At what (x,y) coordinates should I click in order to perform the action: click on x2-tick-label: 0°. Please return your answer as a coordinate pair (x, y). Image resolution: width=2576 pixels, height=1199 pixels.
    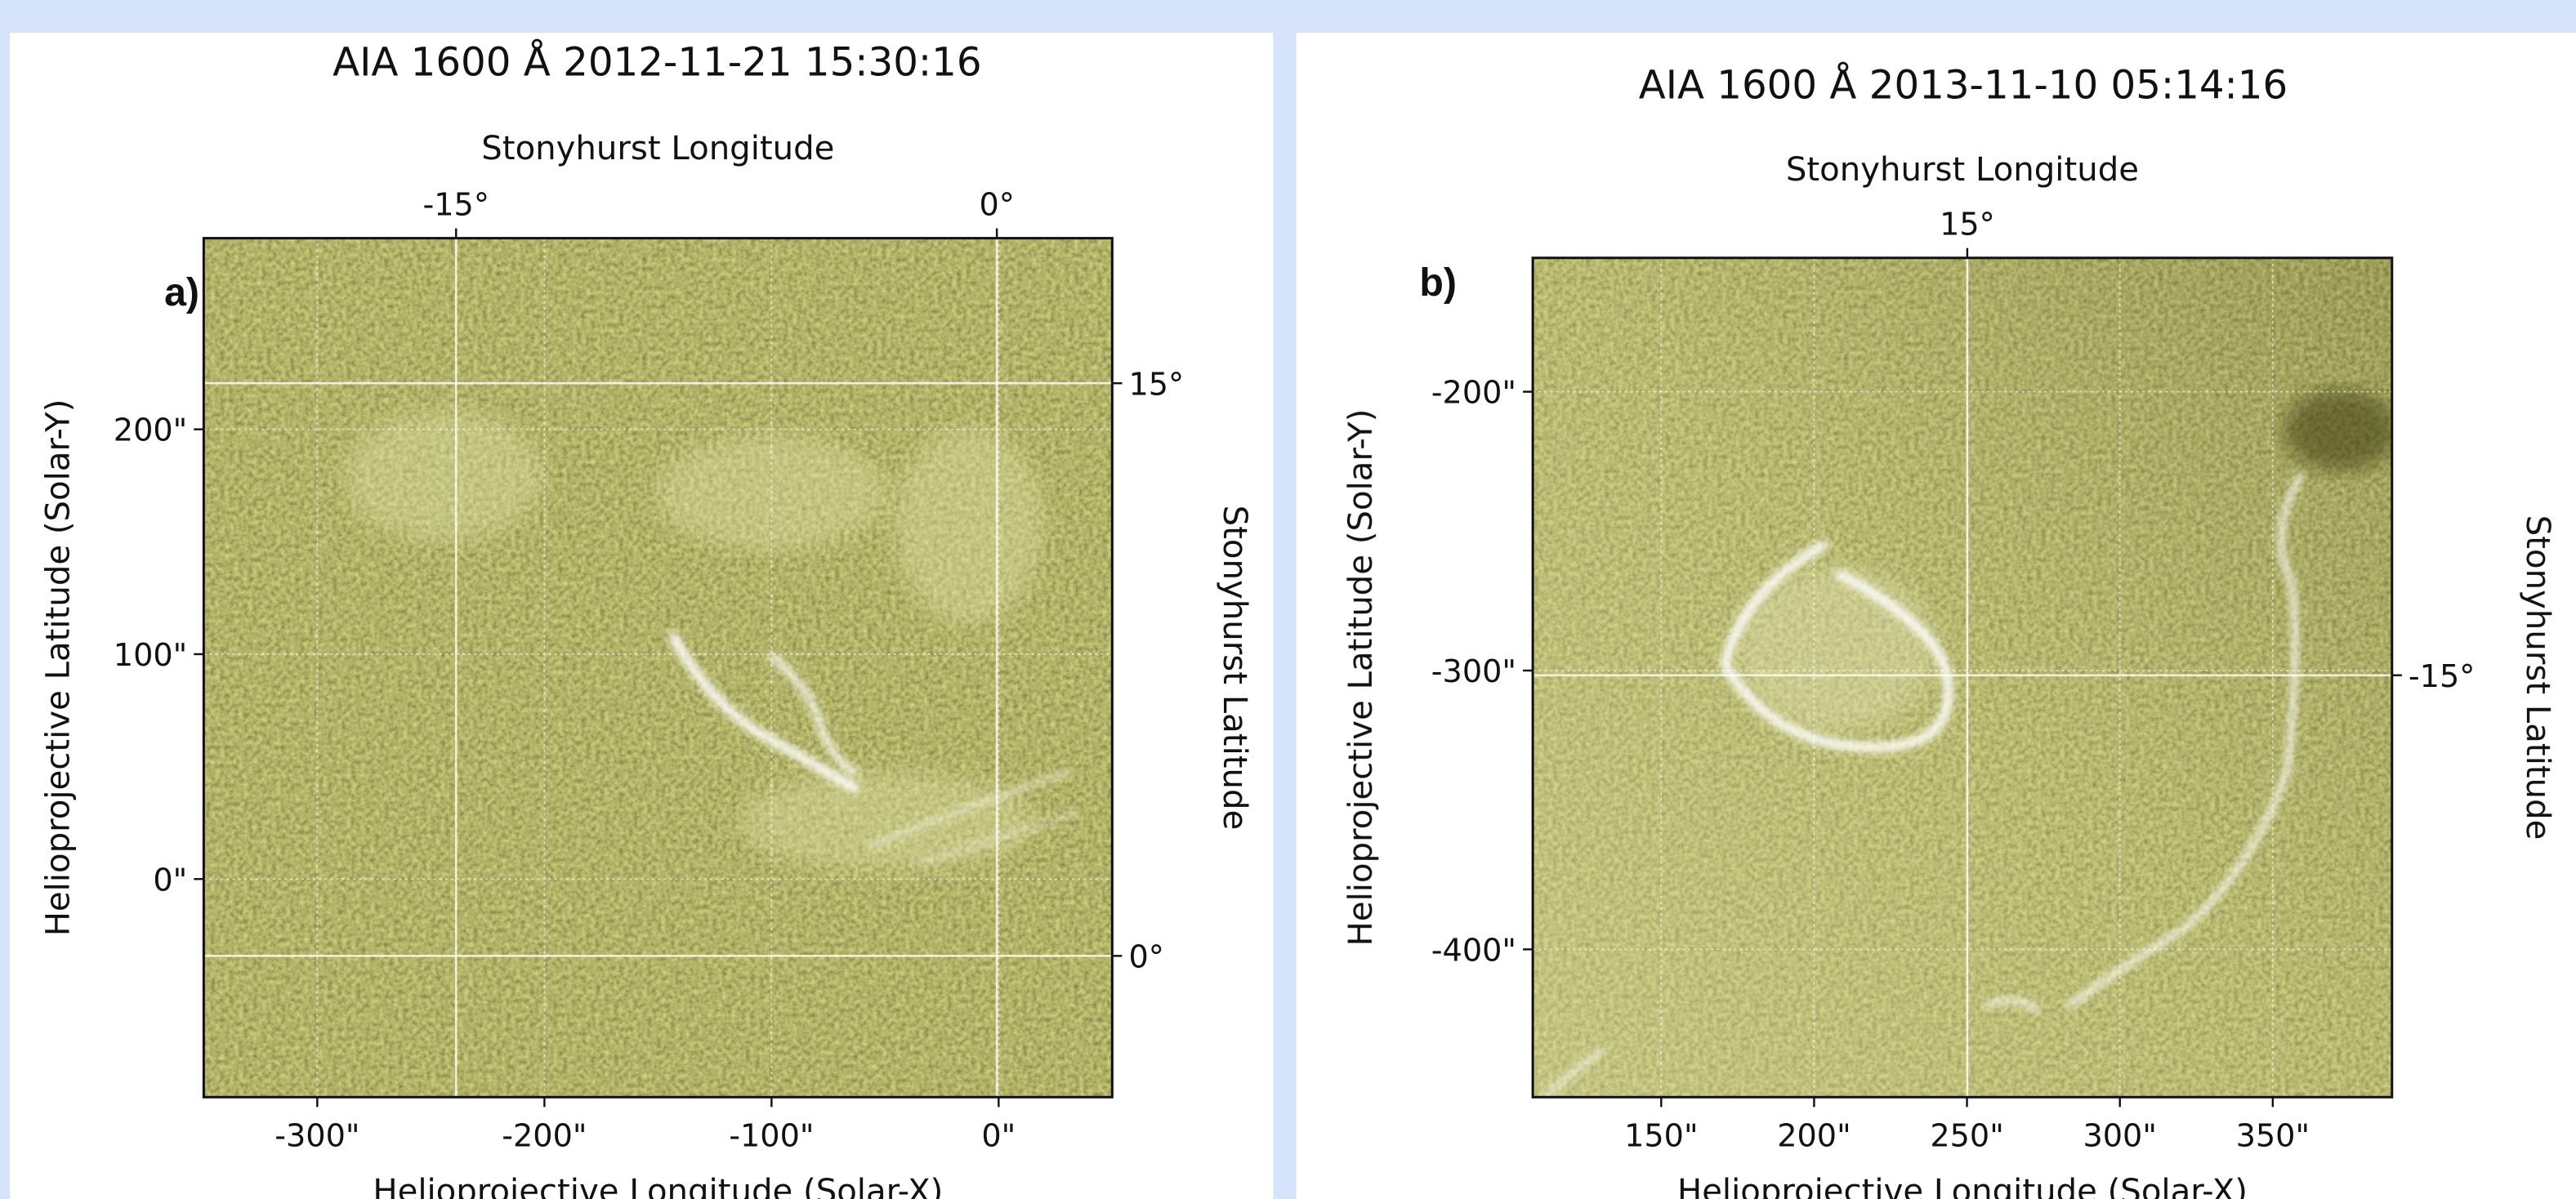
    Looking at the image, I should click on (997, 205).